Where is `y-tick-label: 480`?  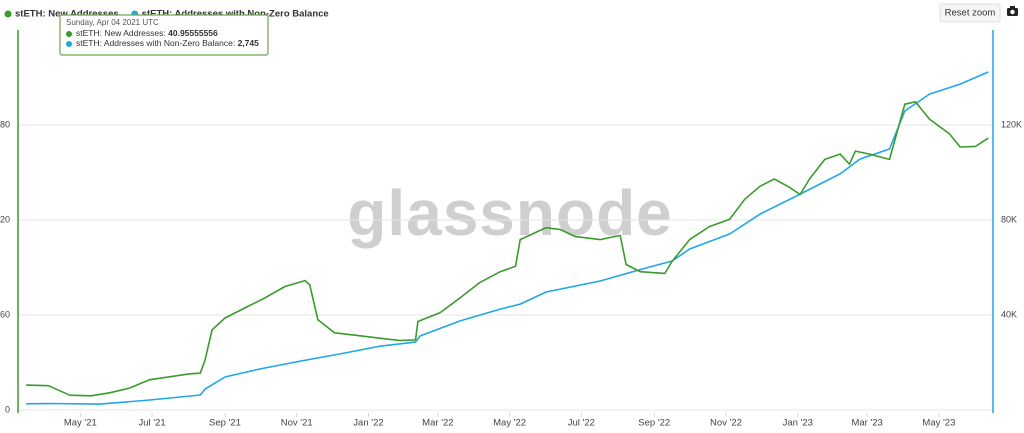
y-tick-label: 480 is located at coordinates (5, 124).